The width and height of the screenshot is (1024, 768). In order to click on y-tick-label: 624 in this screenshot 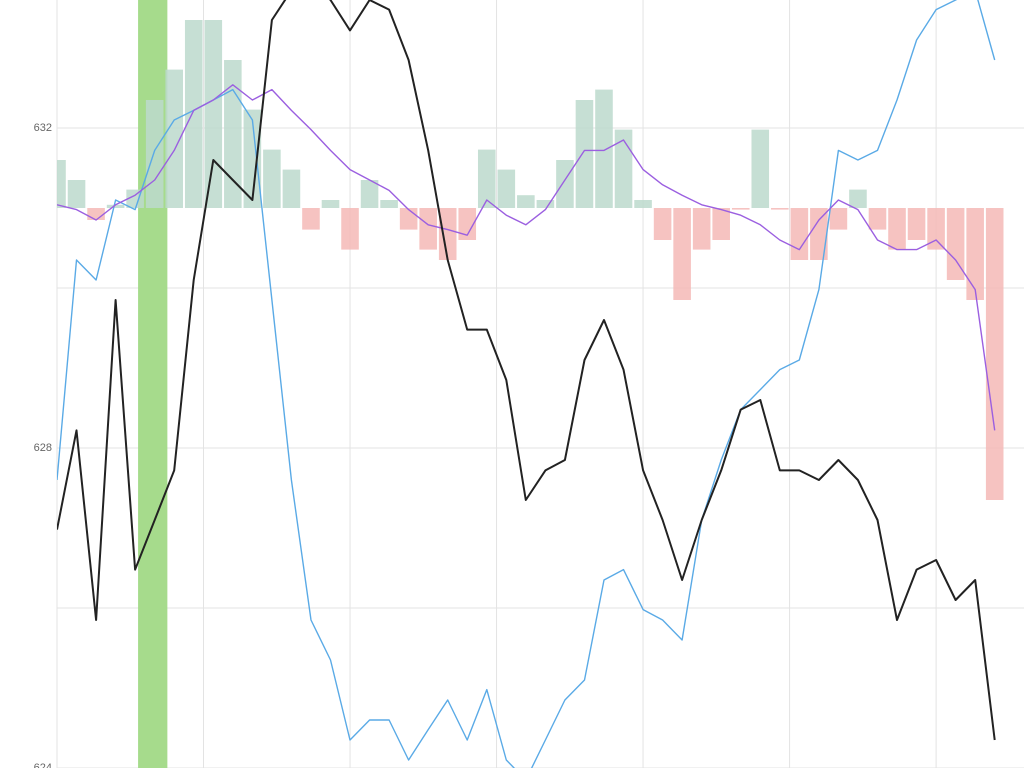, I will do `click(43, 765)`.